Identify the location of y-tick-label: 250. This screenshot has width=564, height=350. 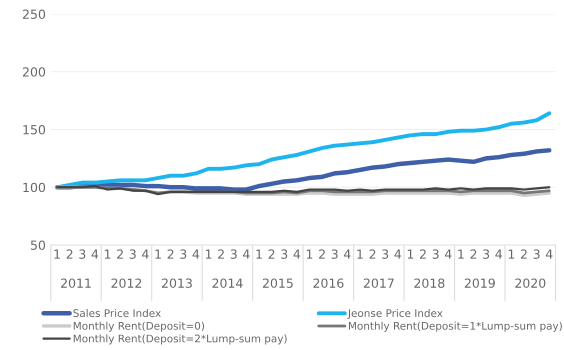
(34, 14).